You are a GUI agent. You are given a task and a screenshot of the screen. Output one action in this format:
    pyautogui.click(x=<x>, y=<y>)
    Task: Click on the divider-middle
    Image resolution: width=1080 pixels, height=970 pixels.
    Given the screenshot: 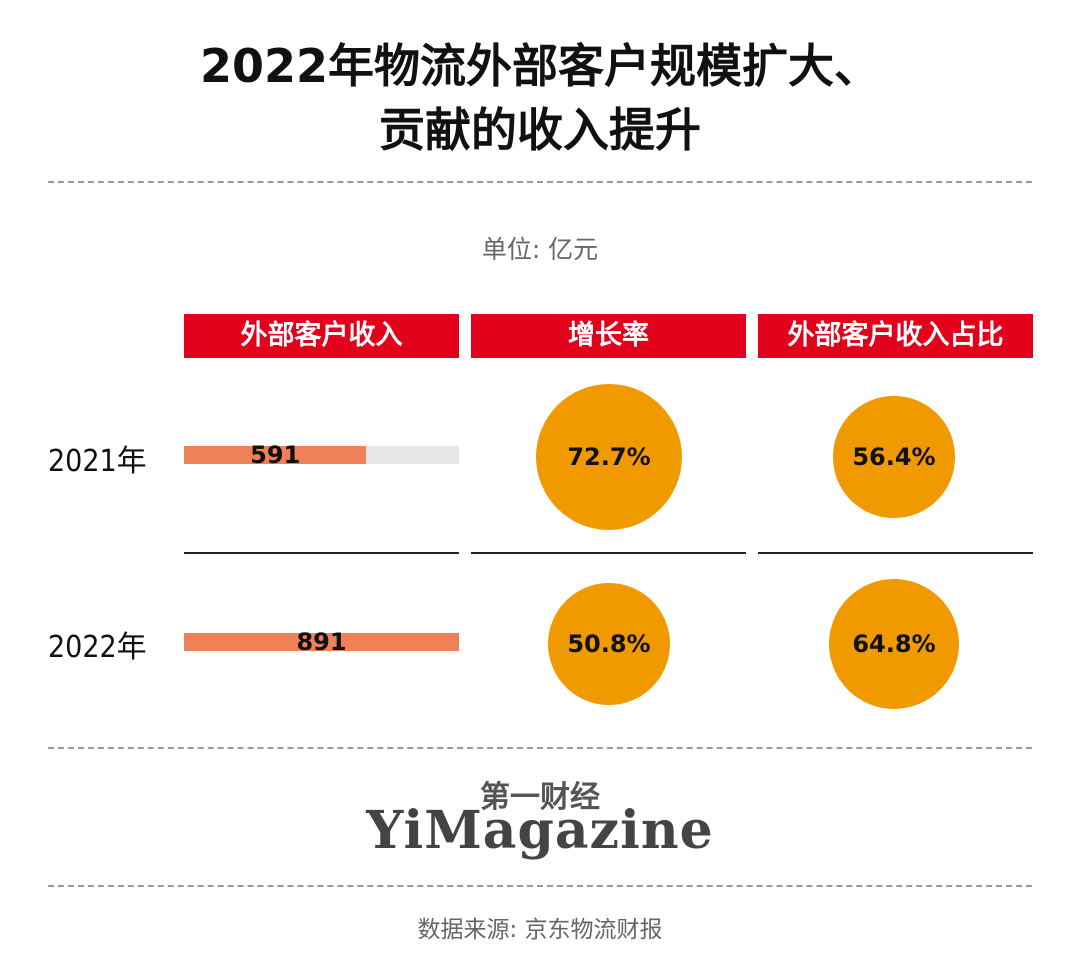 What is the action you would take?
    pyautogui.click(x=540, y=748)
    